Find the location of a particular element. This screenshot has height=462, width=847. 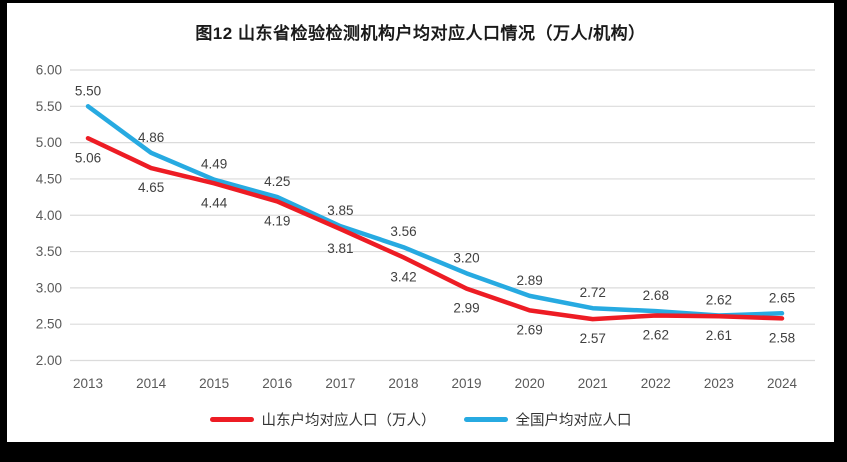

legend-label-shandong: 山东户均对应人口（万人） is located at coordinates (348, 421).